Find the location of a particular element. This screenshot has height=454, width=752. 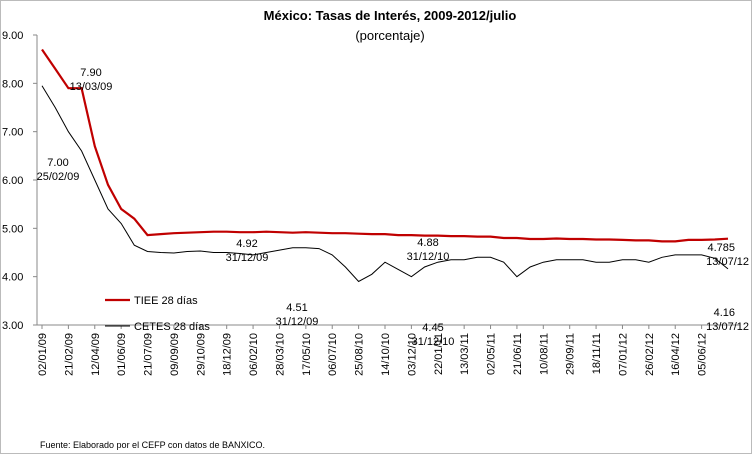

x-tick-label: 21/02/09 is located at coordinates (69, 354).